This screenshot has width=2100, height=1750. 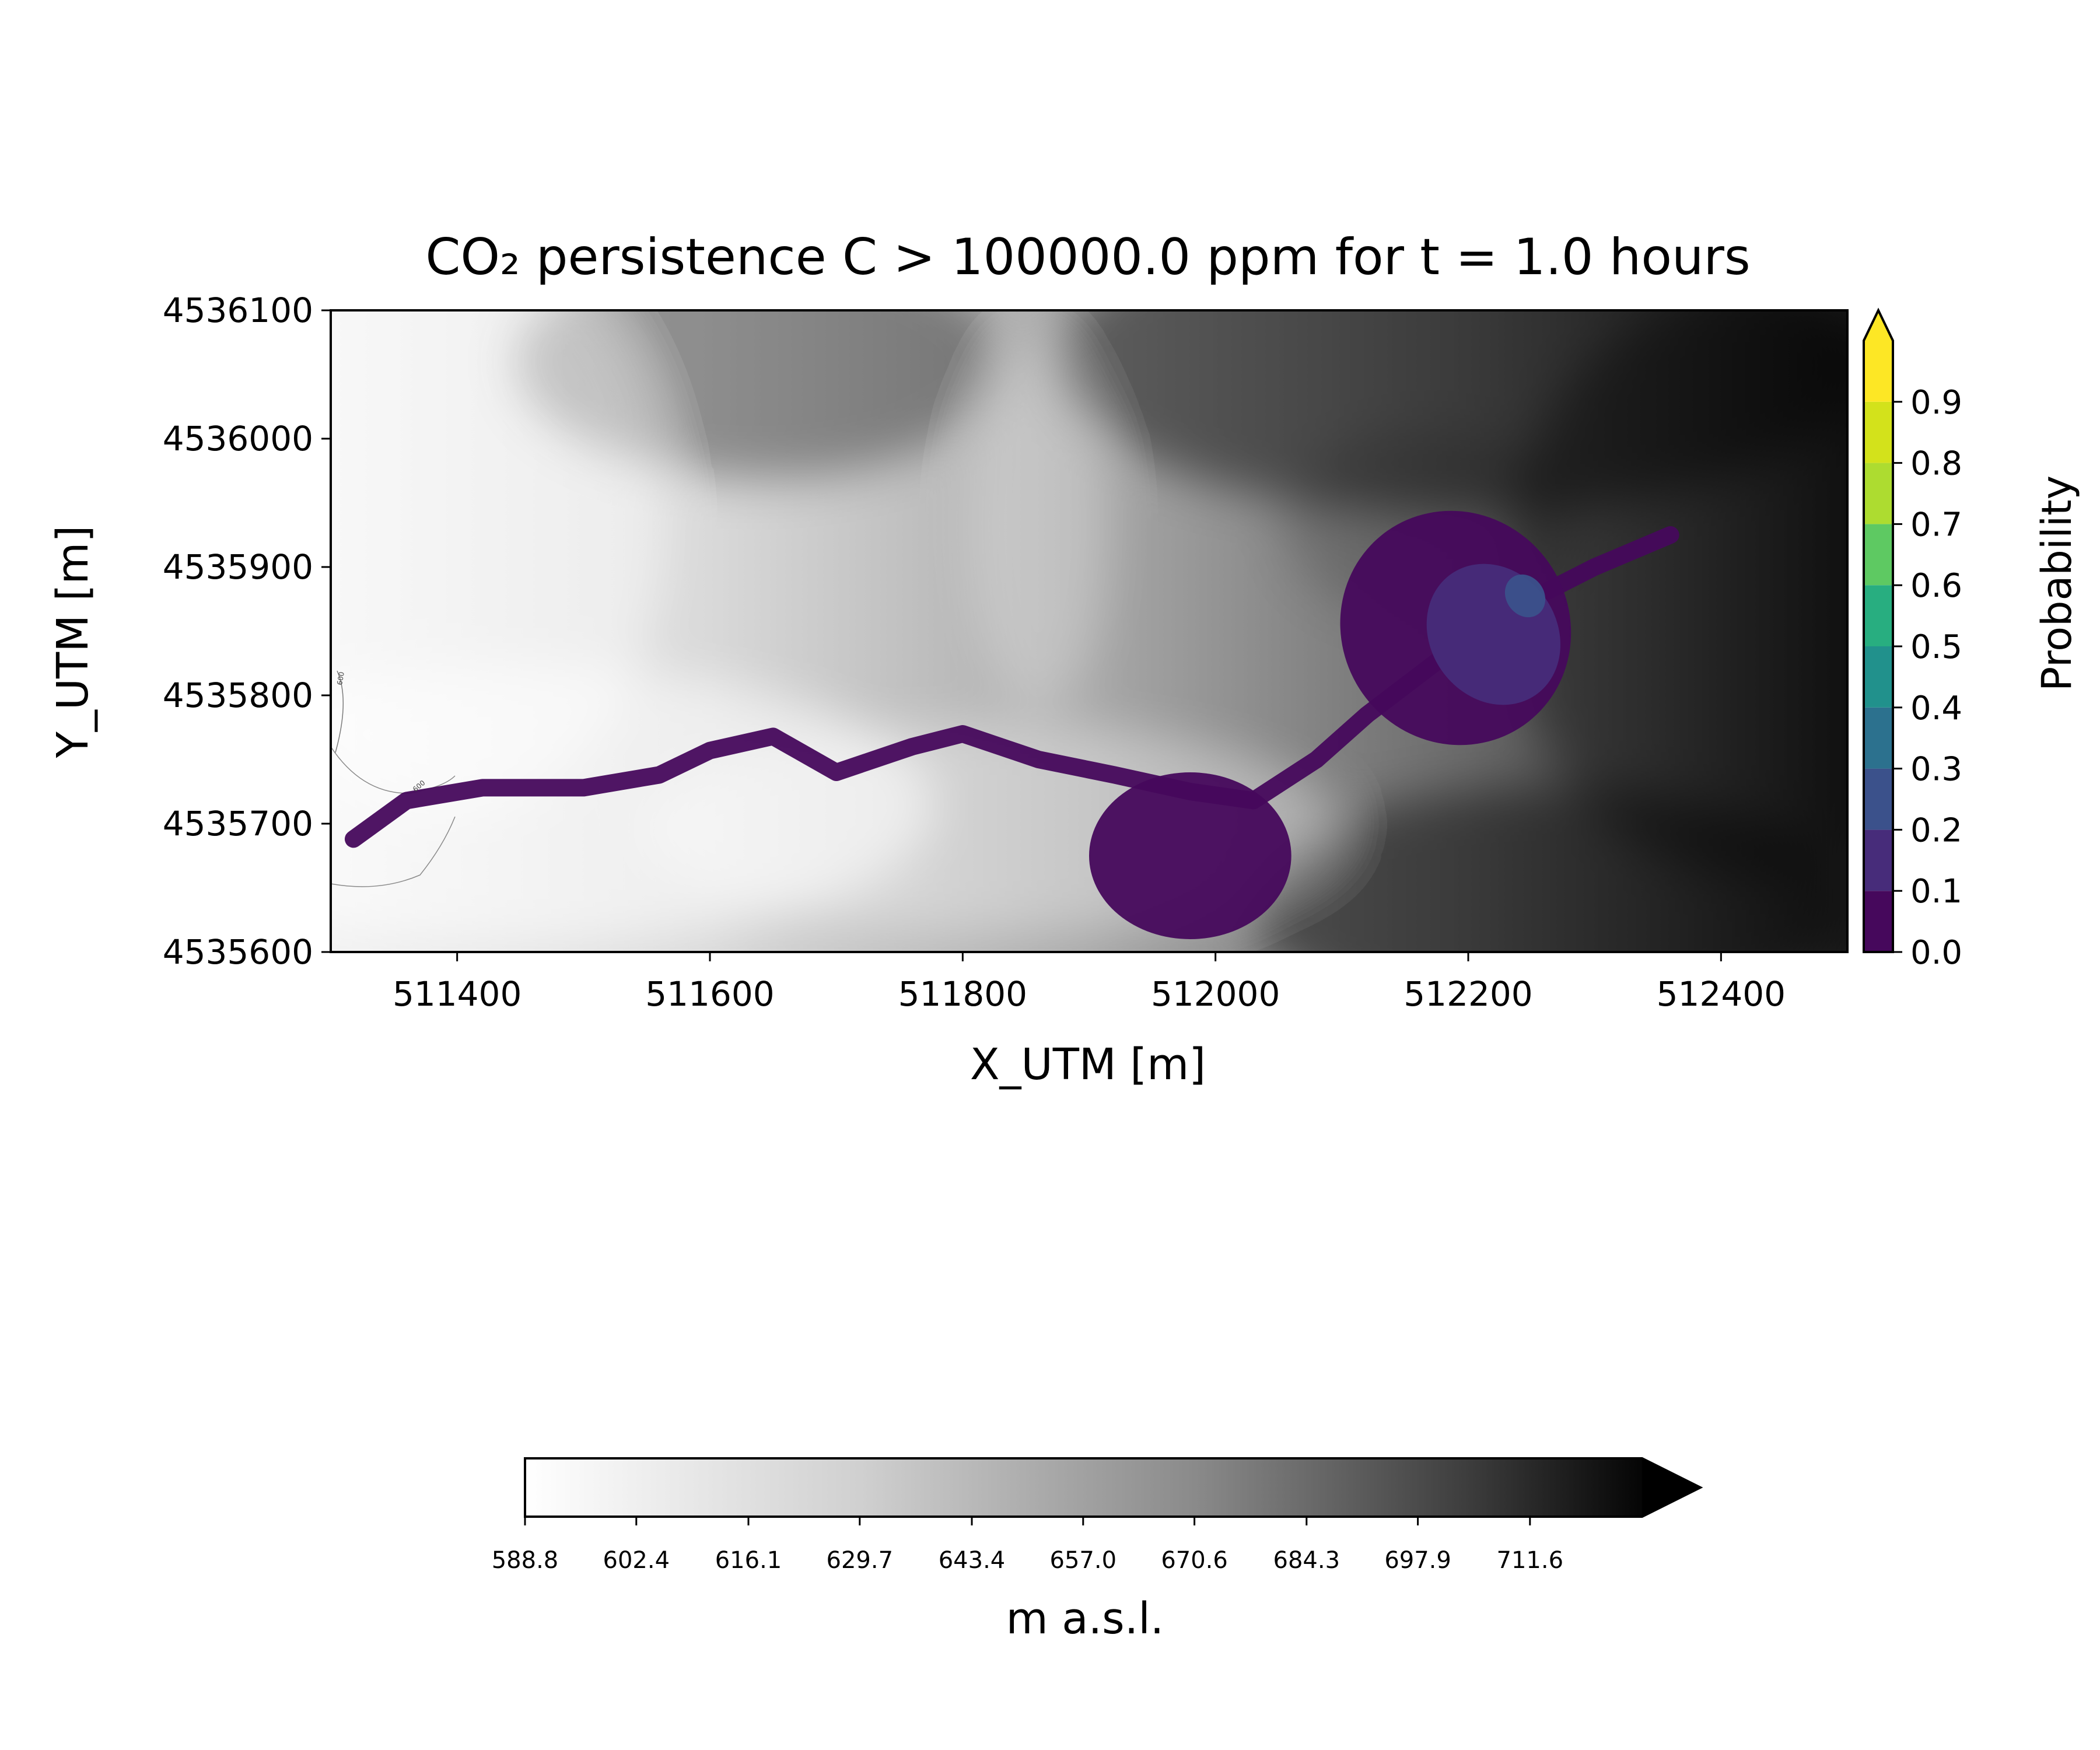 What do you see at coordinates (340, 678) in the screenshot?
I see `contour-label: 600` at bounding box center [340, 678].